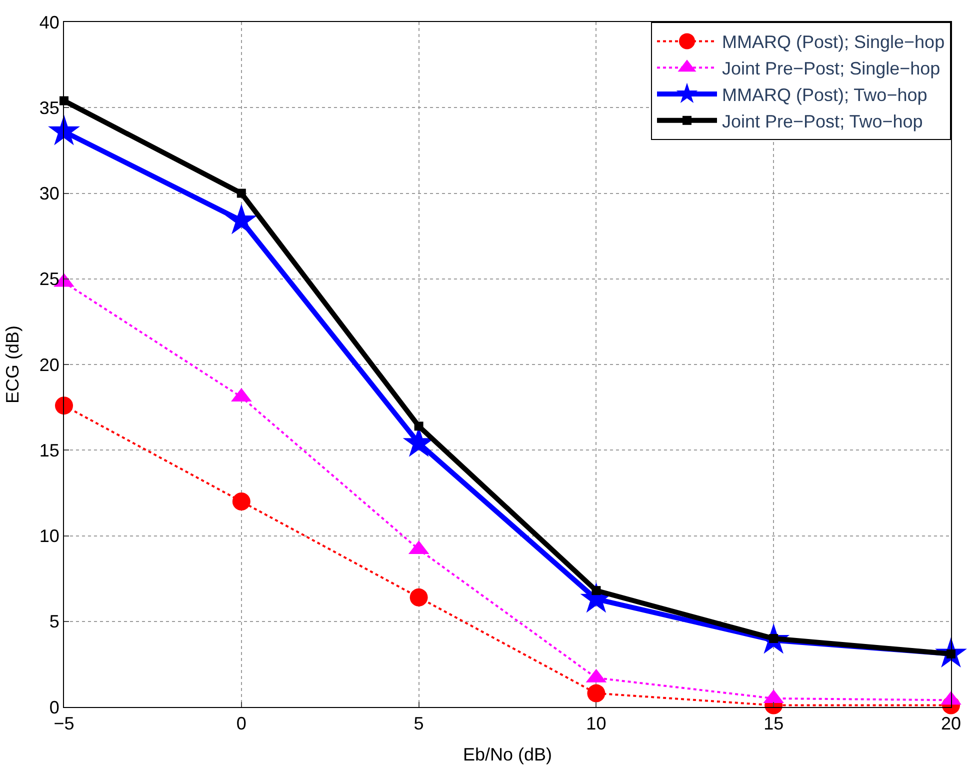 The image size is (973, 773). What do you see at coordinates (822, 121) in the screenshot?
I see `legend-label: Joint Pre−Post; Two−hop` at bounding box center [822, 121].